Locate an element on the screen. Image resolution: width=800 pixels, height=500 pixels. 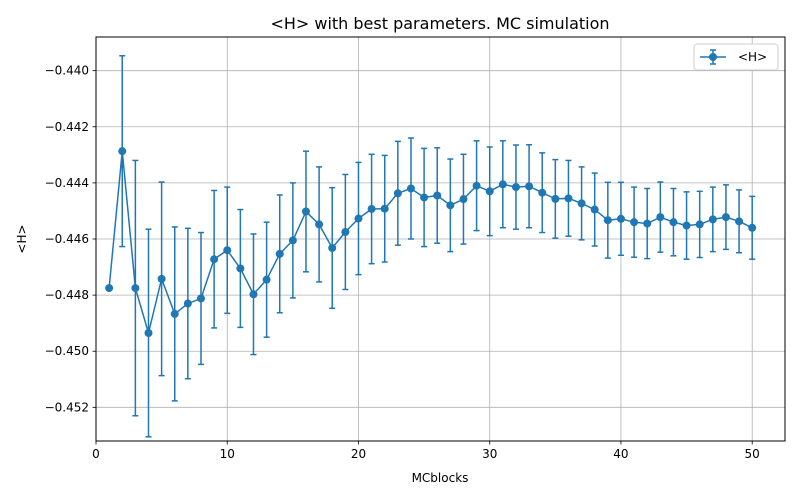
y-tick-label: −0.442 is located at coordinates (67, 127).